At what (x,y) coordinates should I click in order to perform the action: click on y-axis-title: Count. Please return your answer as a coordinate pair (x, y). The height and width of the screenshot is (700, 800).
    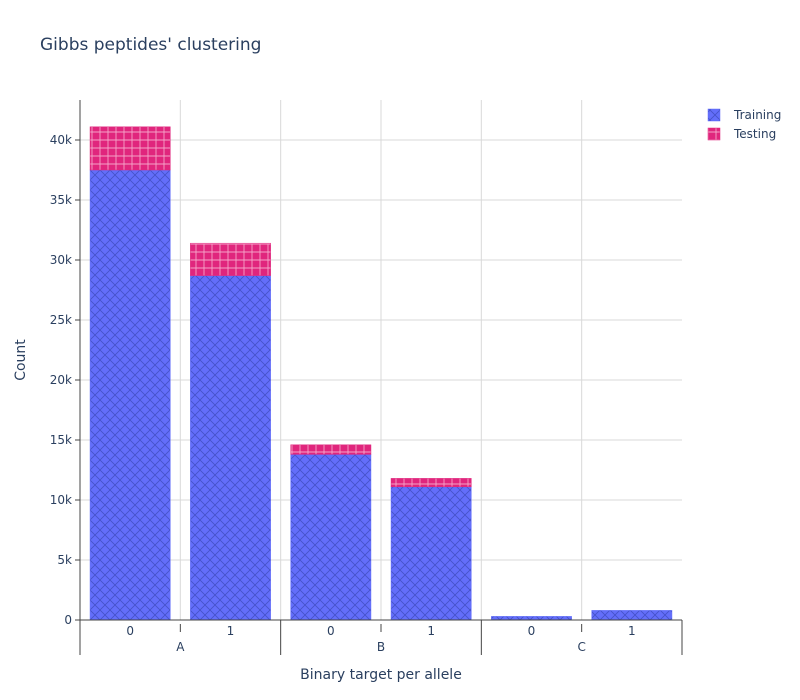
    Looking at the image, I should click on (21, 360).